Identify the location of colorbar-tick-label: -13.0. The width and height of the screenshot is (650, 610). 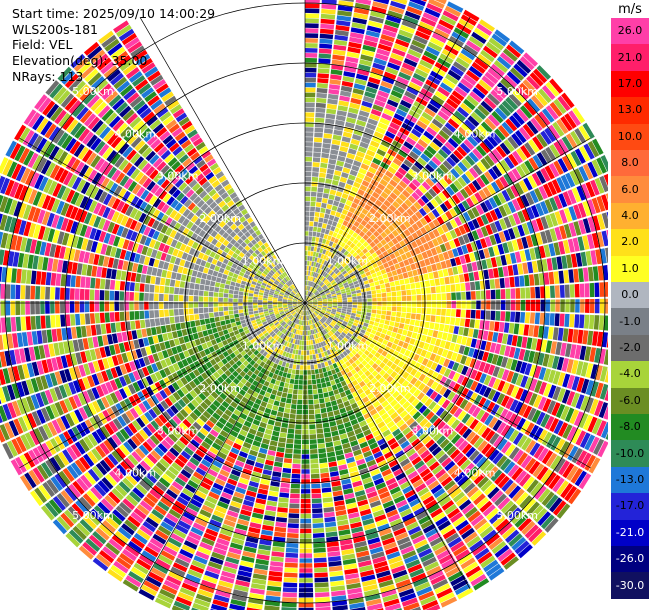
(630, 479).